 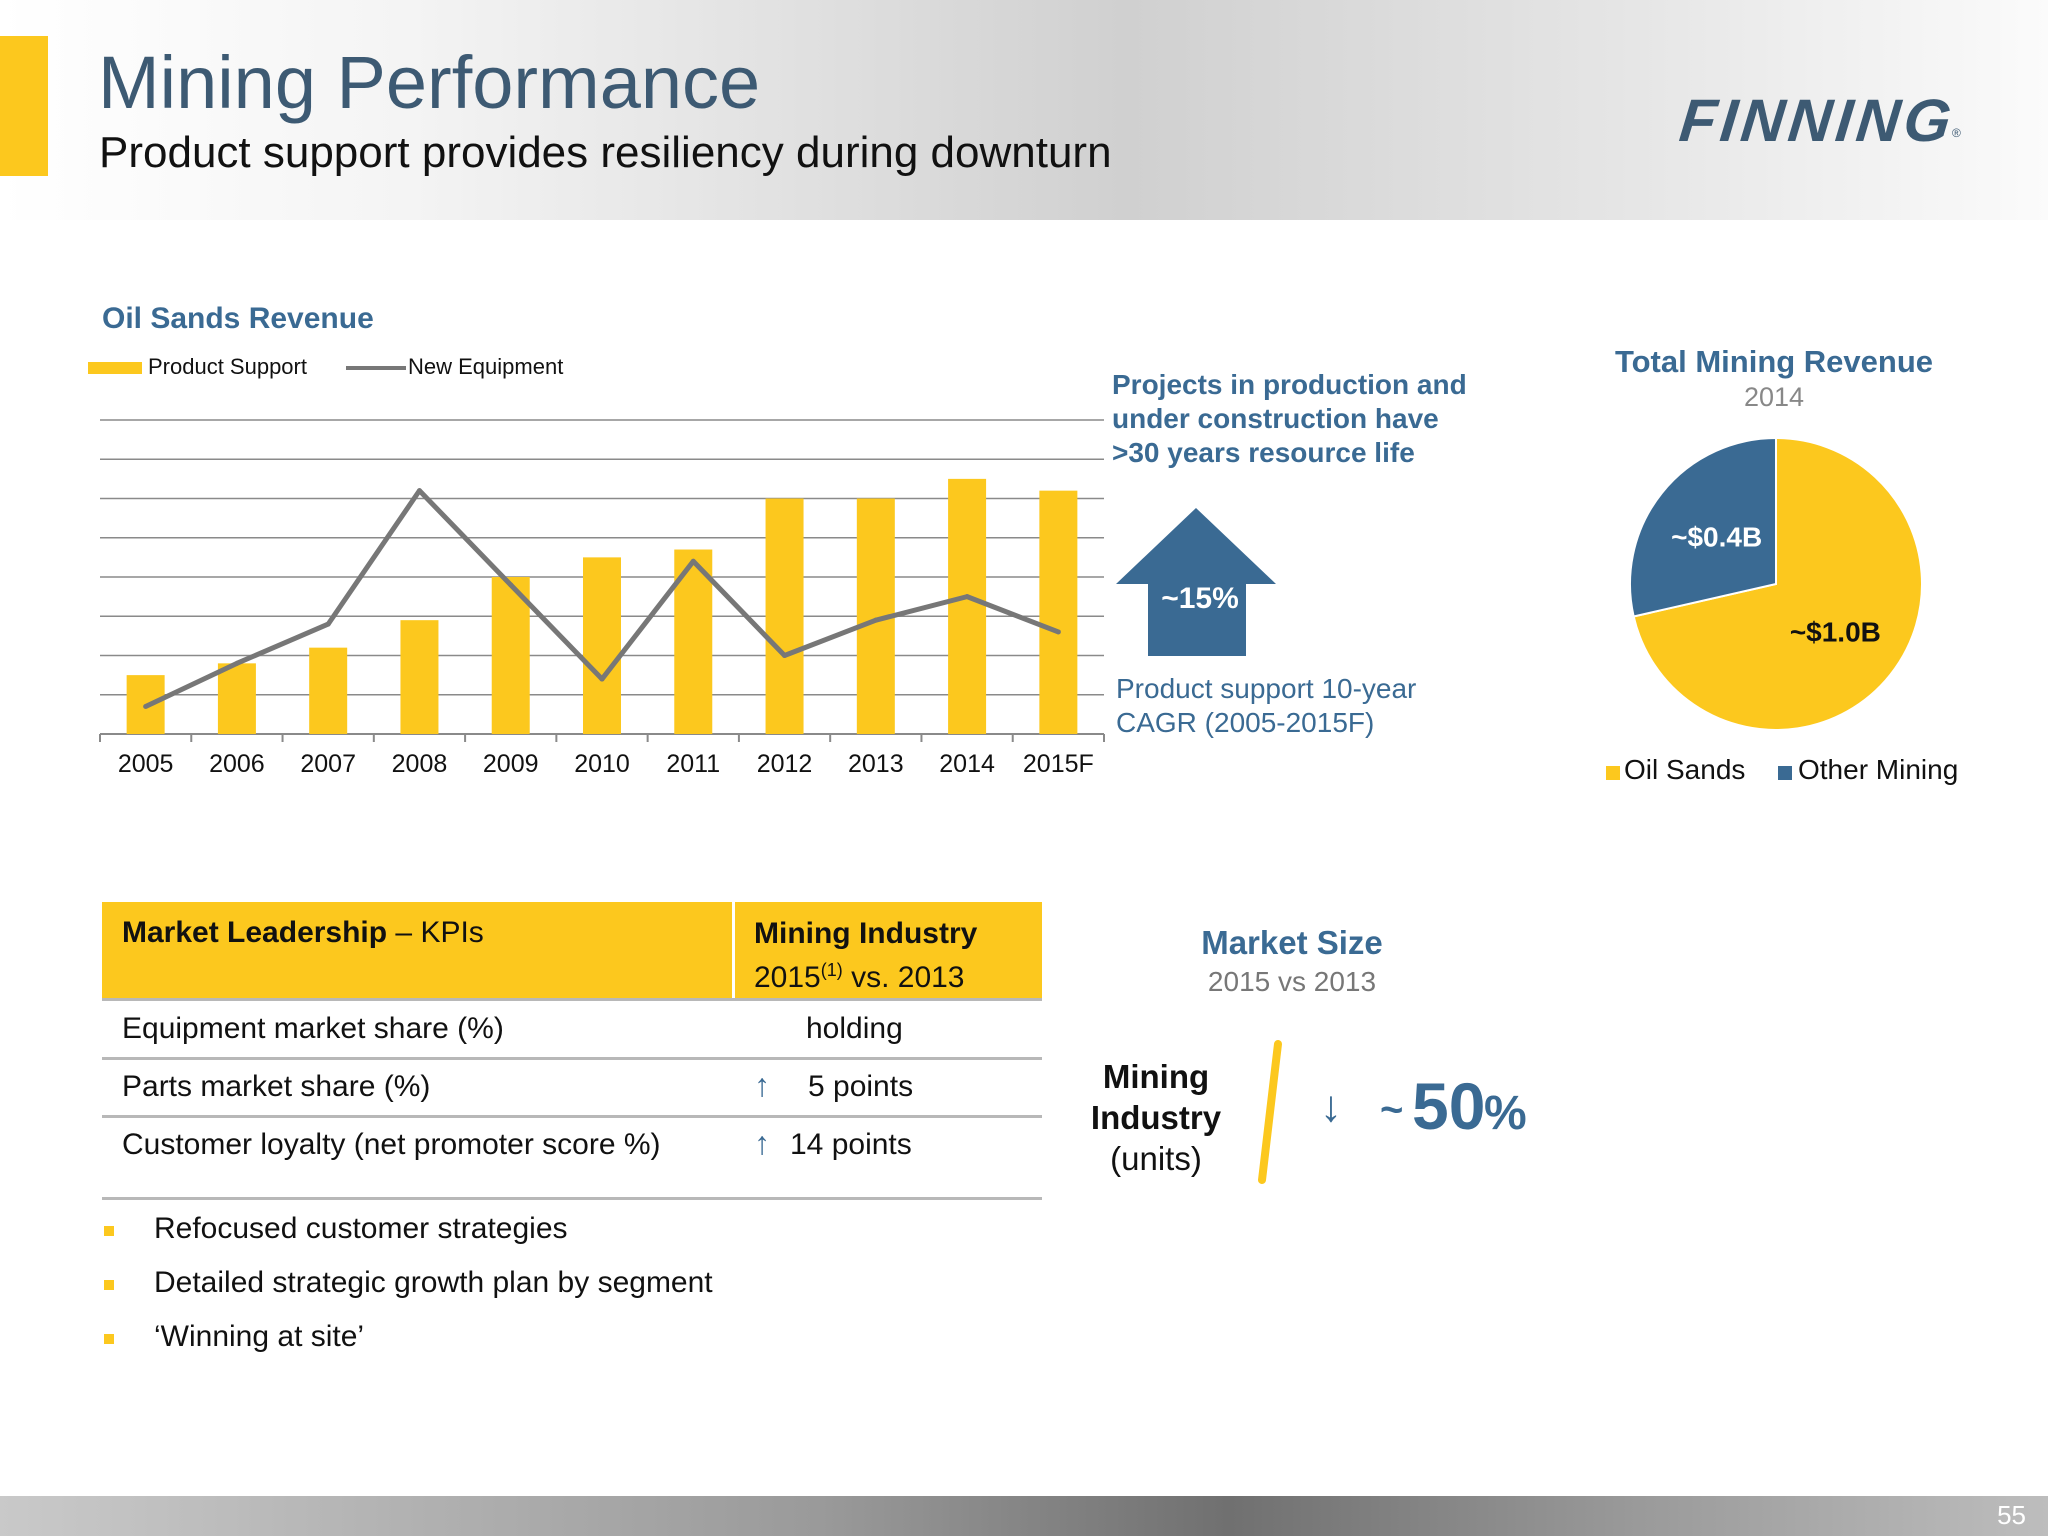 What do you see at coordinates (1774, 397) in the screenshot?
I see `pie-chart-year: 2014` at bounding box center [1774, 397].